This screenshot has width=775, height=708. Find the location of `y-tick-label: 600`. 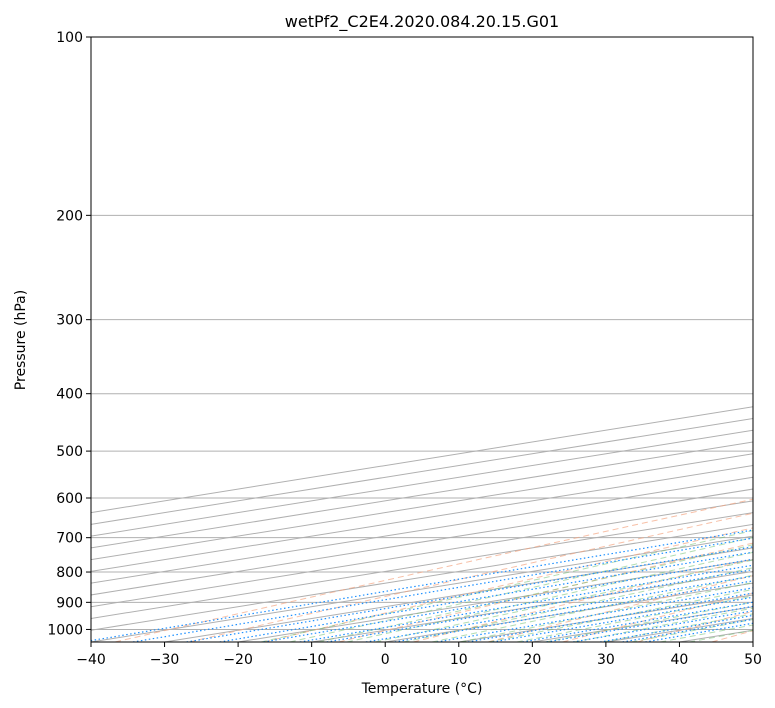

y-tick-label: 600 is located at coordinates (69, 499).